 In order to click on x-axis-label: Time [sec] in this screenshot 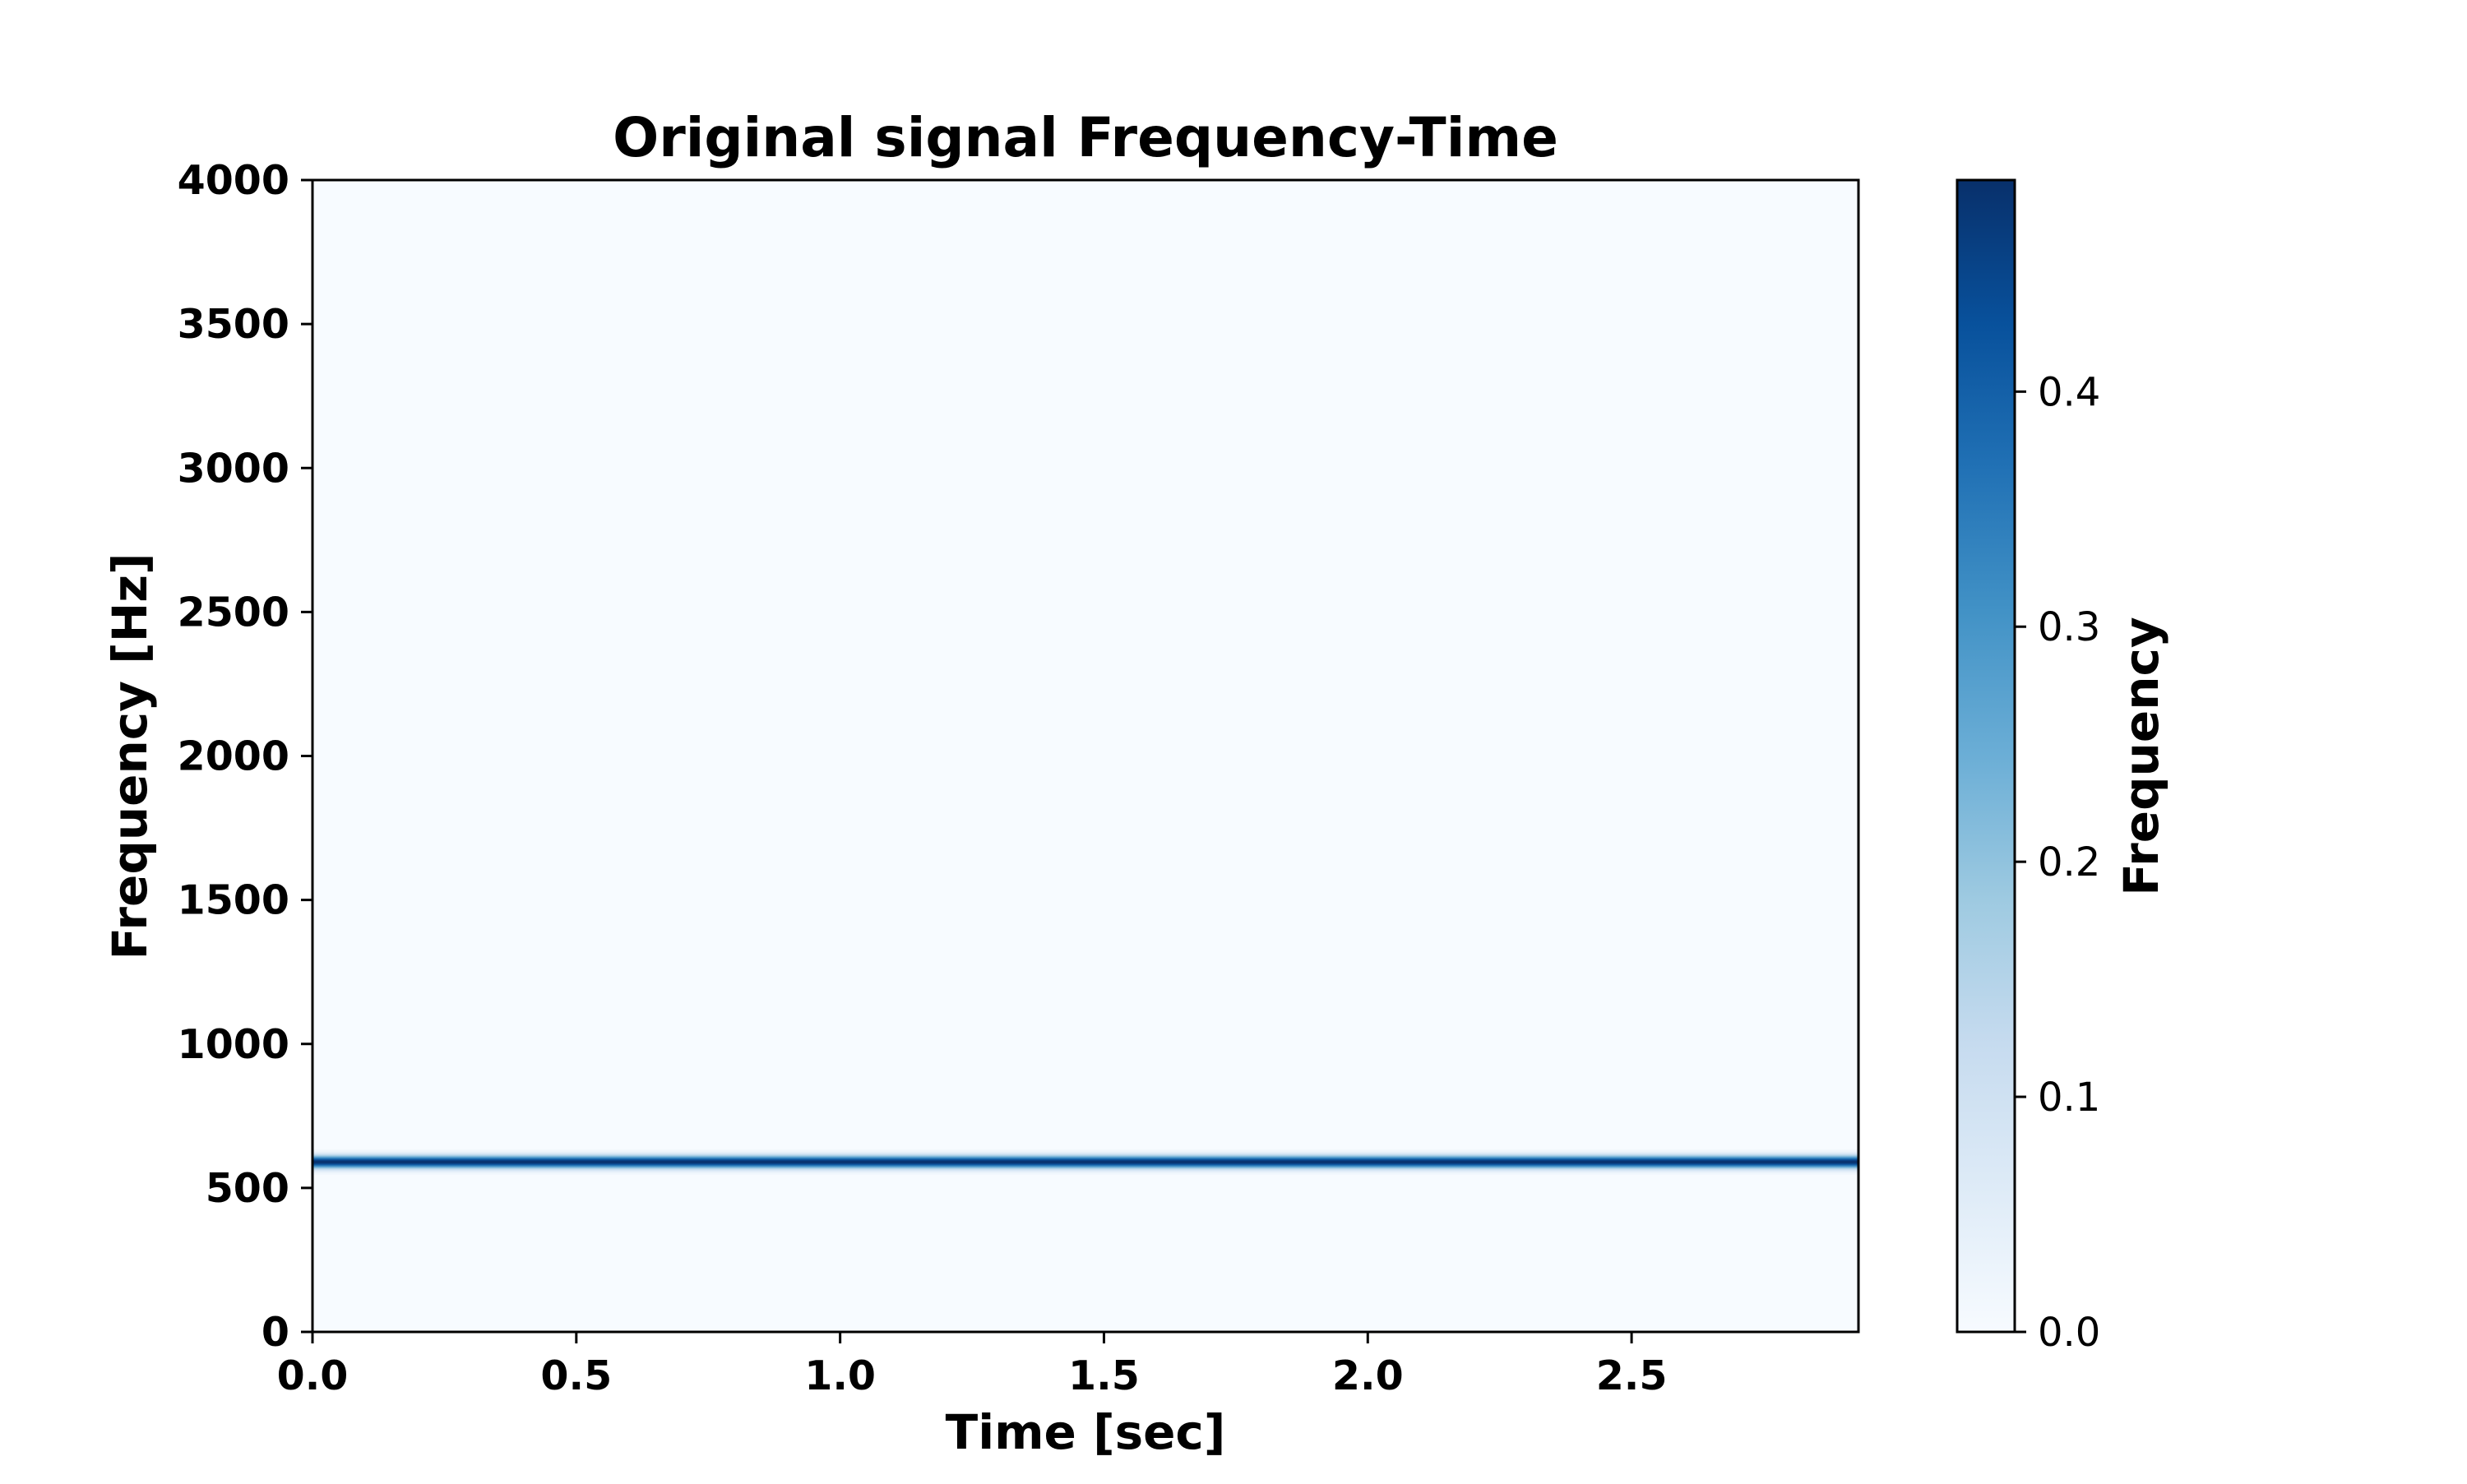, I will do `click(1086, 1432)`.